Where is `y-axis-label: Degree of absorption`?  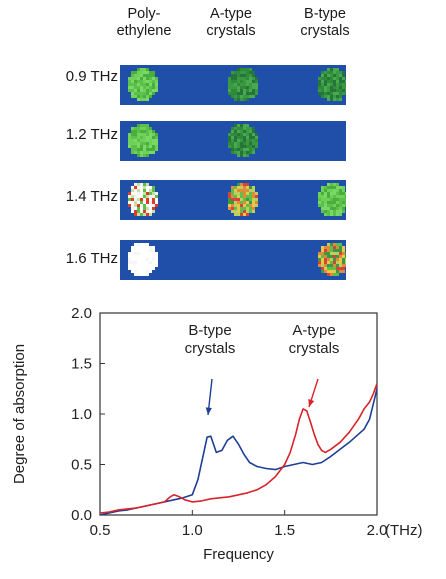 y-axis-label: Degree of absorption is located at coordinates (19, 414).